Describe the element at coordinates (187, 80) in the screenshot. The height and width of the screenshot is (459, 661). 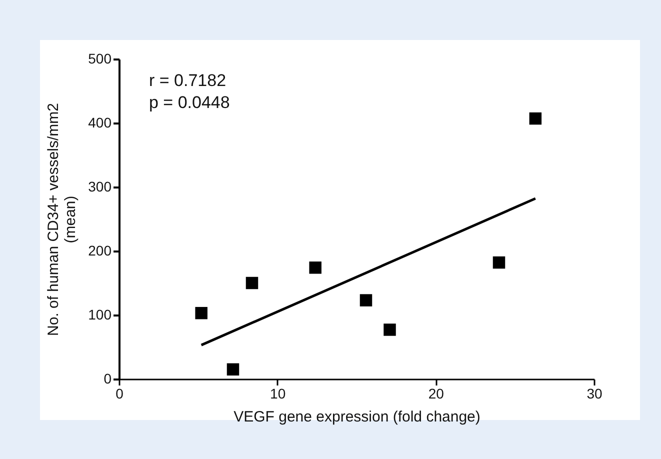
I see `annotation: r = 0.7182` at that location.